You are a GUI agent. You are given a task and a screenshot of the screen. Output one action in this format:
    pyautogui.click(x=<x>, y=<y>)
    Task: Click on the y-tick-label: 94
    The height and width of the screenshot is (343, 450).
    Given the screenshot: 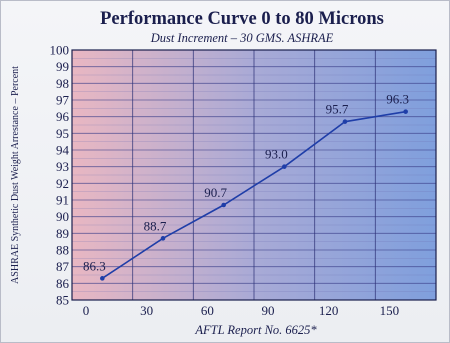 What is the action you would take?
    pyautogui.click(x=63, y=150)
    